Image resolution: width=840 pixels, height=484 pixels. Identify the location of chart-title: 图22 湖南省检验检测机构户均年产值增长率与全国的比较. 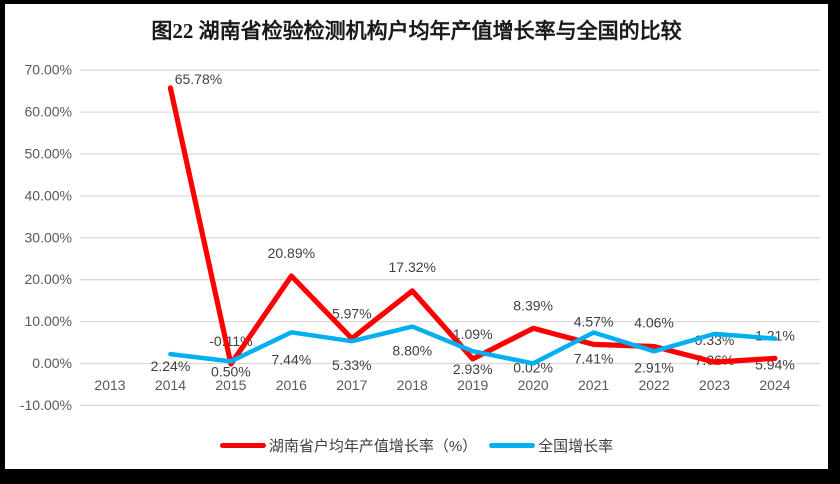
(416, 31).